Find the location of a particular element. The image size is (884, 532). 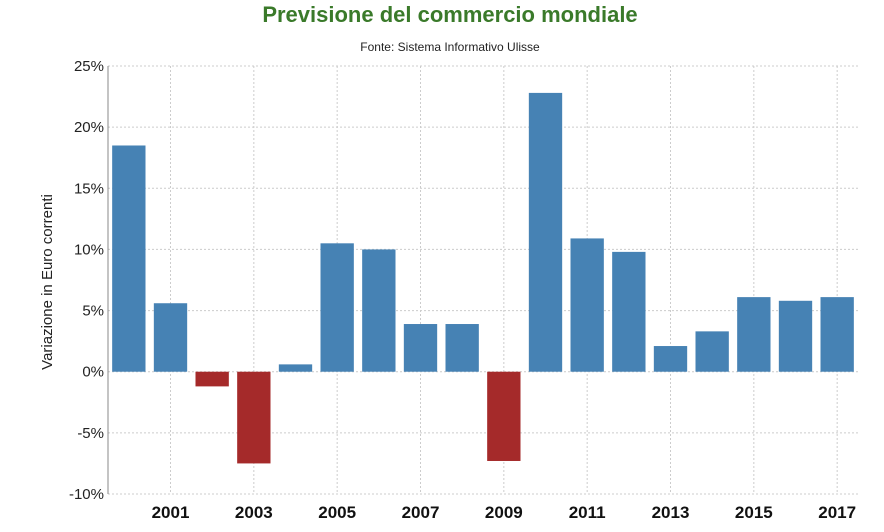

bar-2015 is located at coordinates (754, 334).